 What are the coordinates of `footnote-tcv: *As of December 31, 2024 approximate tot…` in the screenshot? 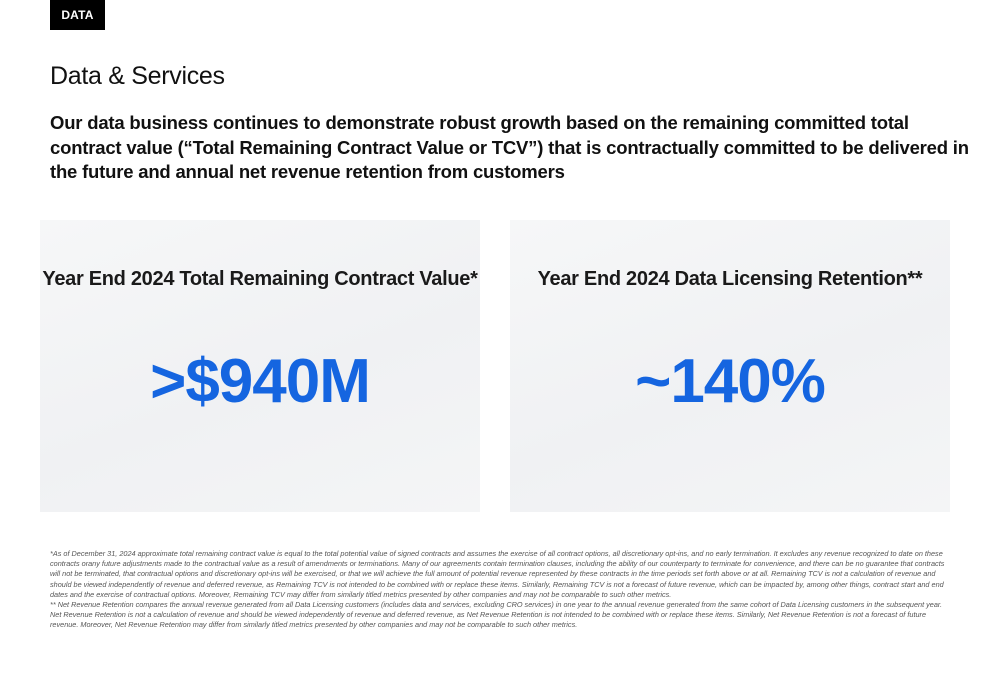 It's located at (497, 574).